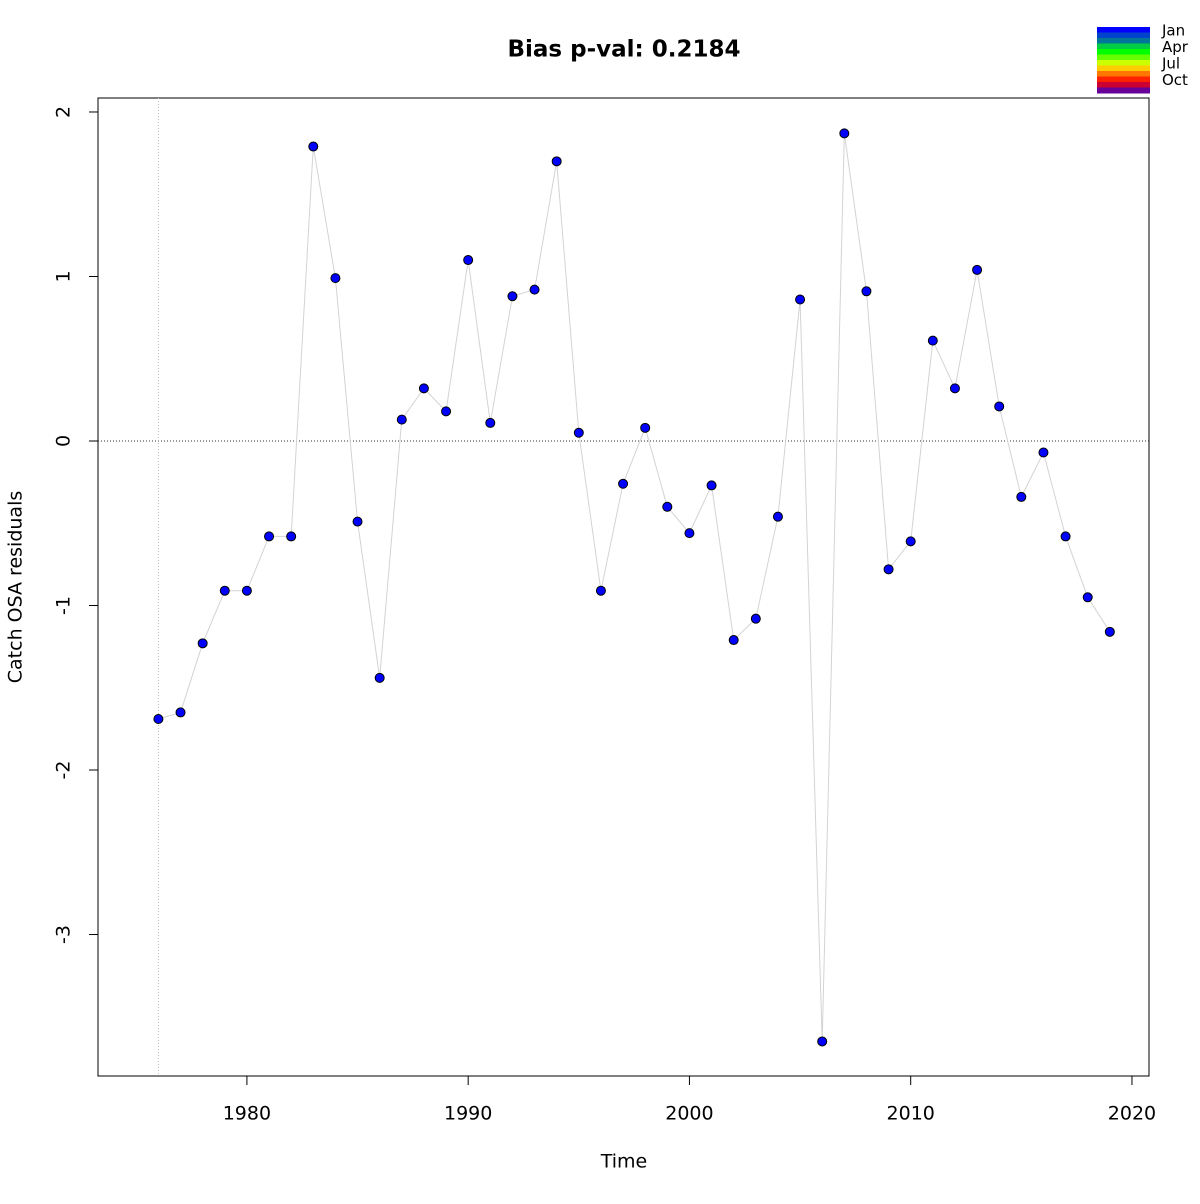 This screenshot has height=1204, width=1200. I want to click on y-axis-label: Catch OSA residuals, so click(16, 587).